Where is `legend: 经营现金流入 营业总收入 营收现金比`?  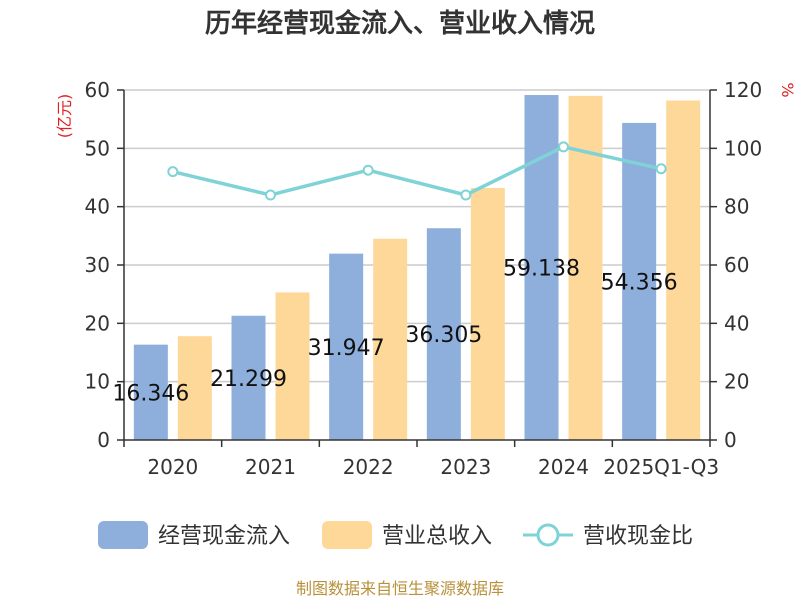 legend: 经营现金流入 营业总收入 营收现金比 is located at coordinates (395, 535).